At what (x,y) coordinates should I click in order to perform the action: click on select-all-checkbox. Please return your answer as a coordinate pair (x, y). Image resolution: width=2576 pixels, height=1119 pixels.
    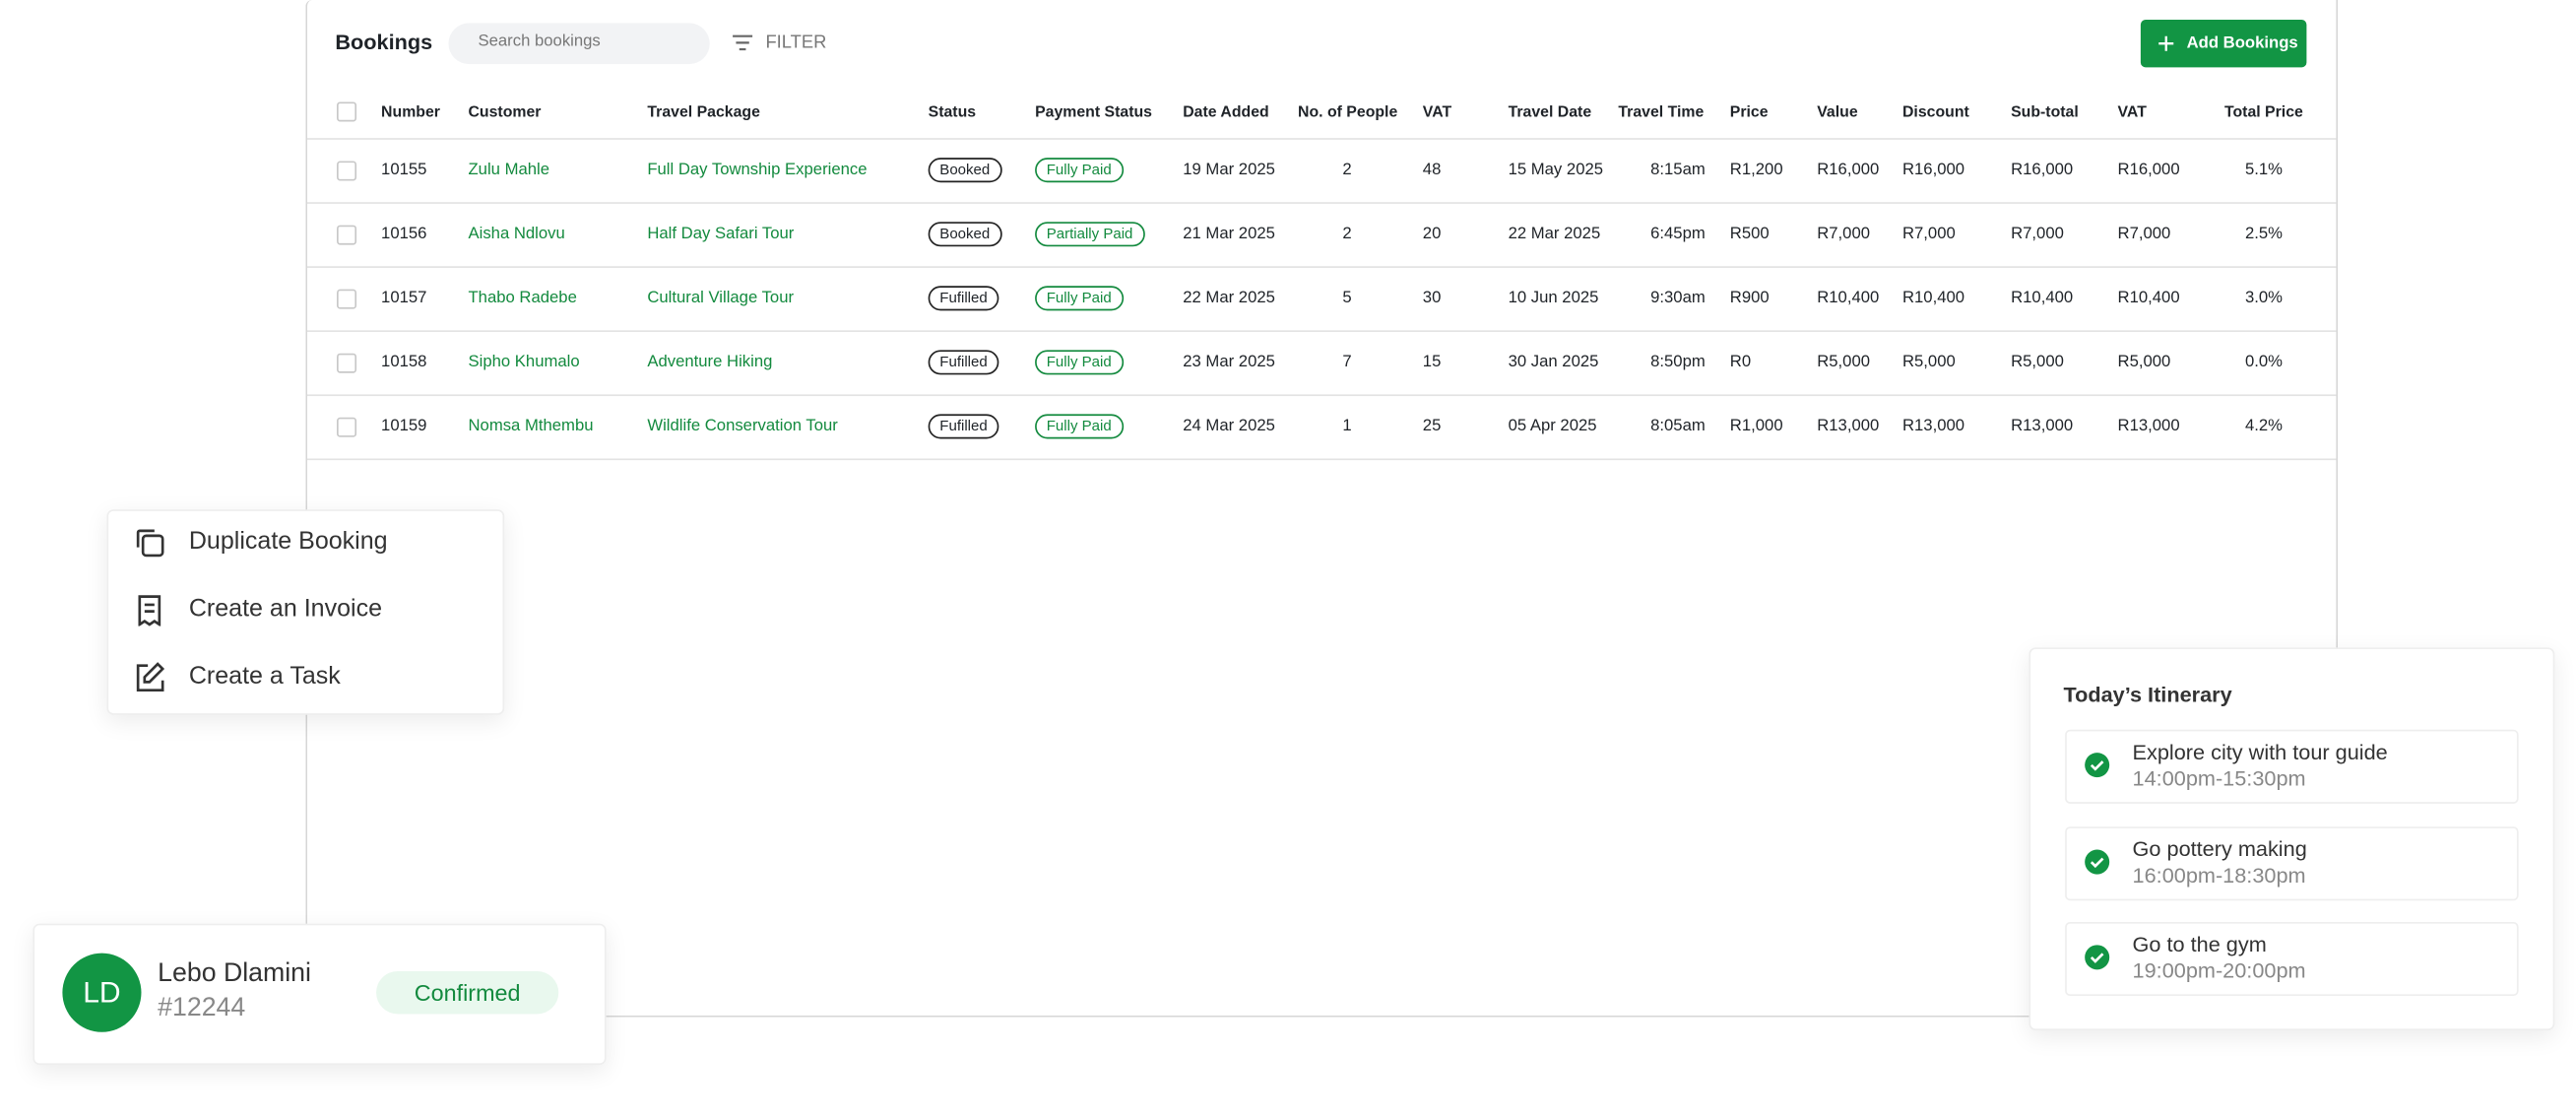
    Looking at the image, I should click on (347, 111).